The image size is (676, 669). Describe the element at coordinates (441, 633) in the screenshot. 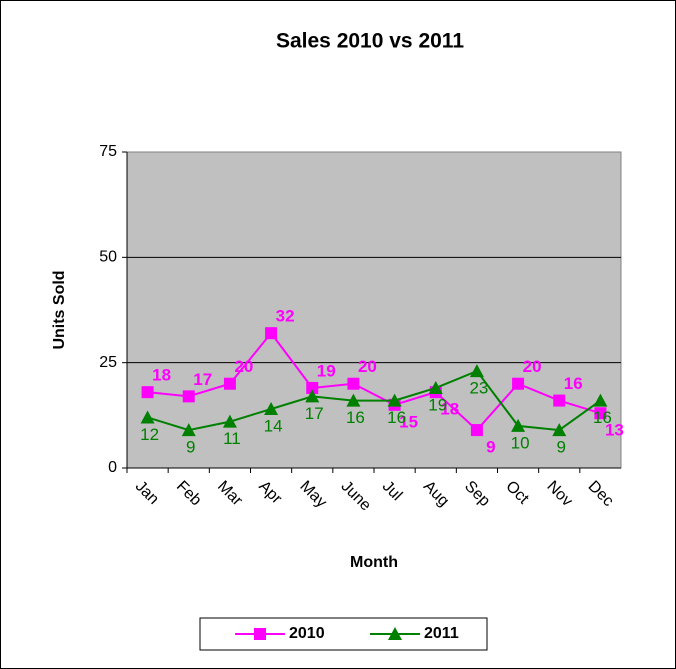

I see `legend-label: 2011` at that location.